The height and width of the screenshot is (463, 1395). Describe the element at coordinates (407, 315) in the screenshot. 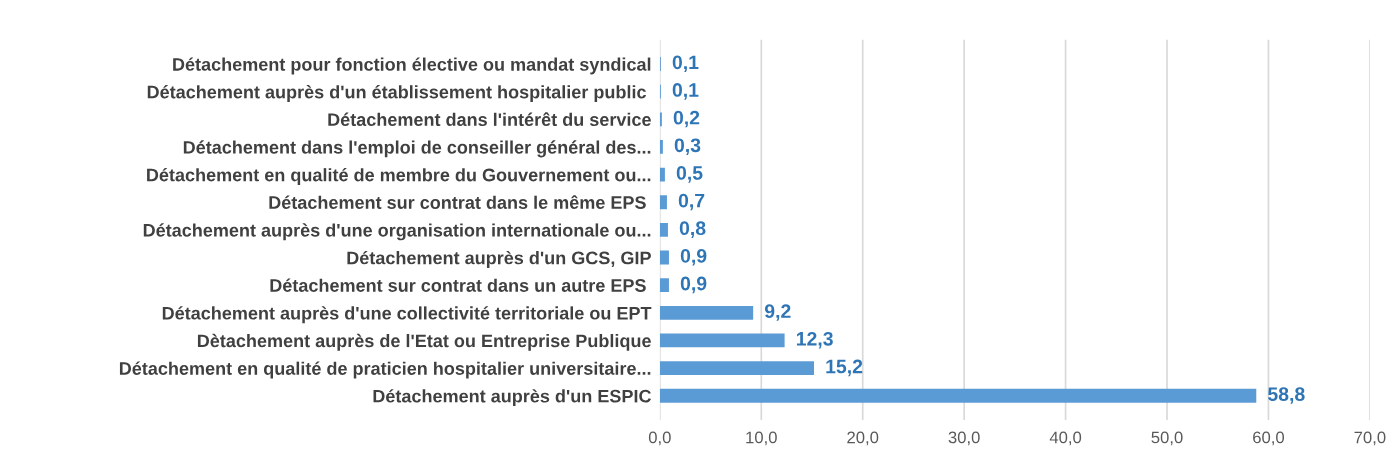

I see `y-tick-label: Détachement auprès d'une collectivité territoriale ou EPT` at that location.